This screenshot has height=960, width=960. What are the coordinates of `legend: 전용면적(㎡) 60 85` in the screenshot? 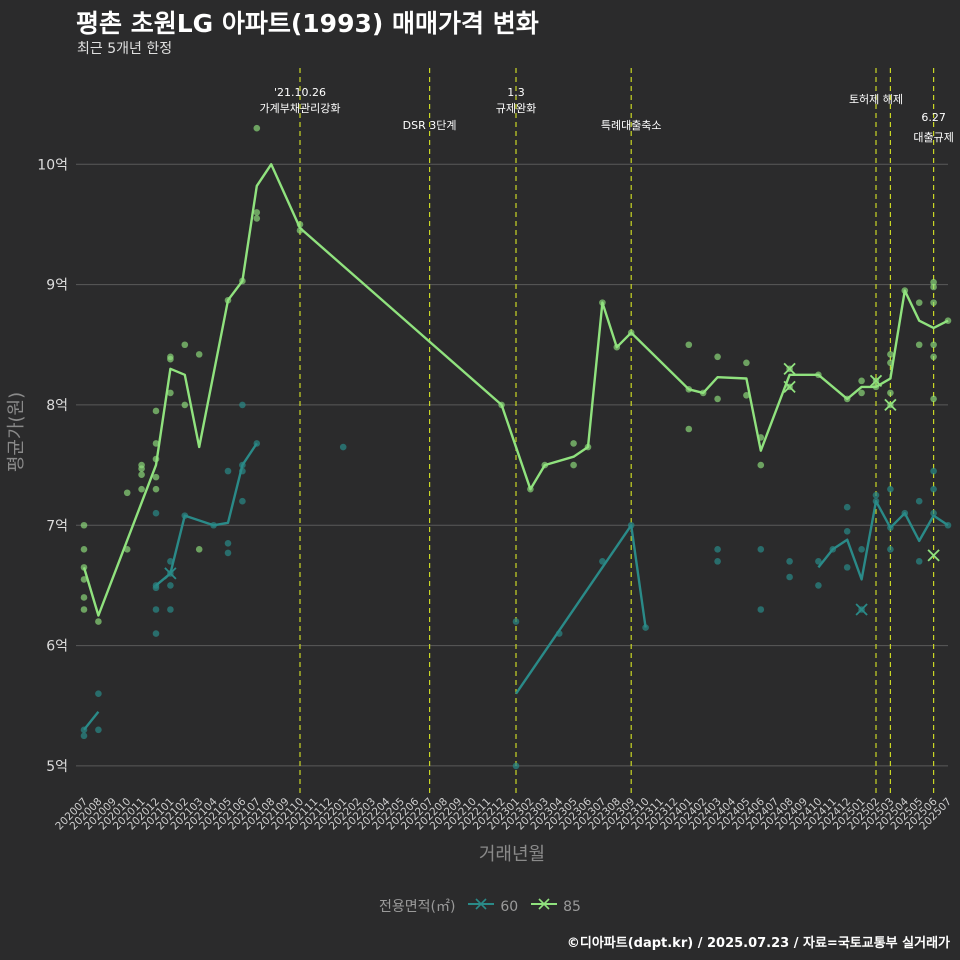 It's located at (480, 906).